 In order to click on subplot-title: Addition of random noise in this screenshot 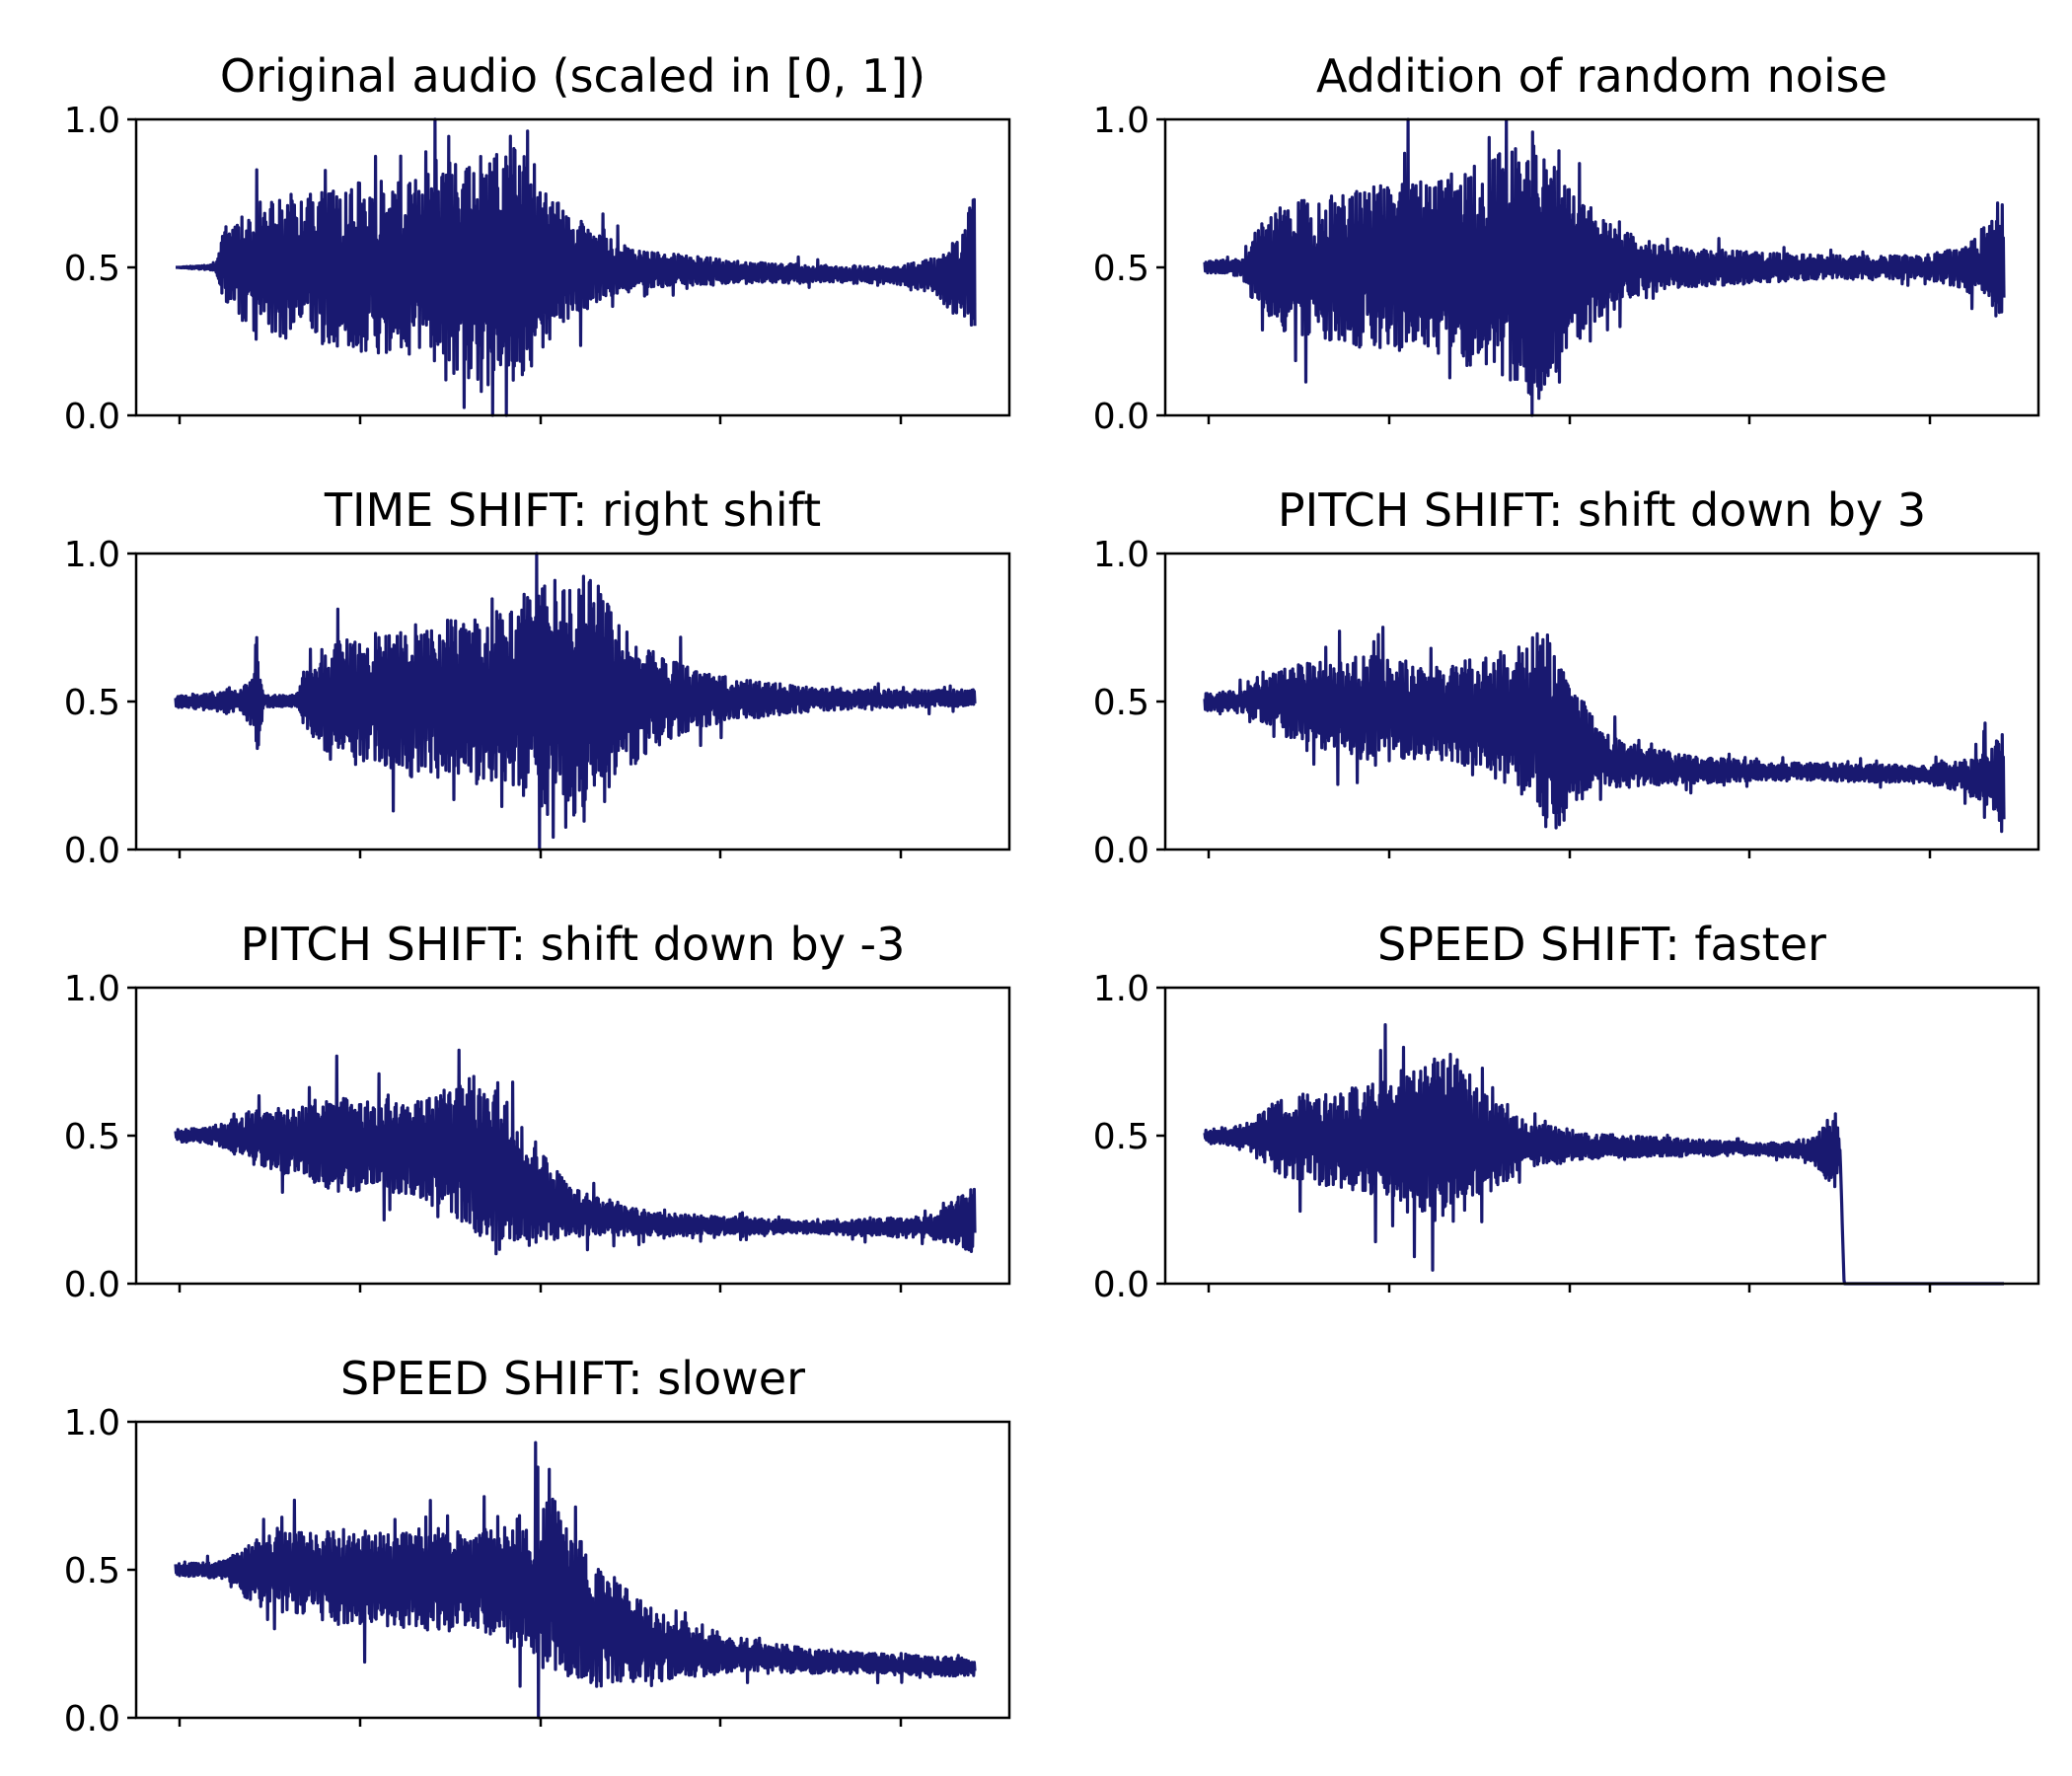, I will do `click(1602, 76)`.